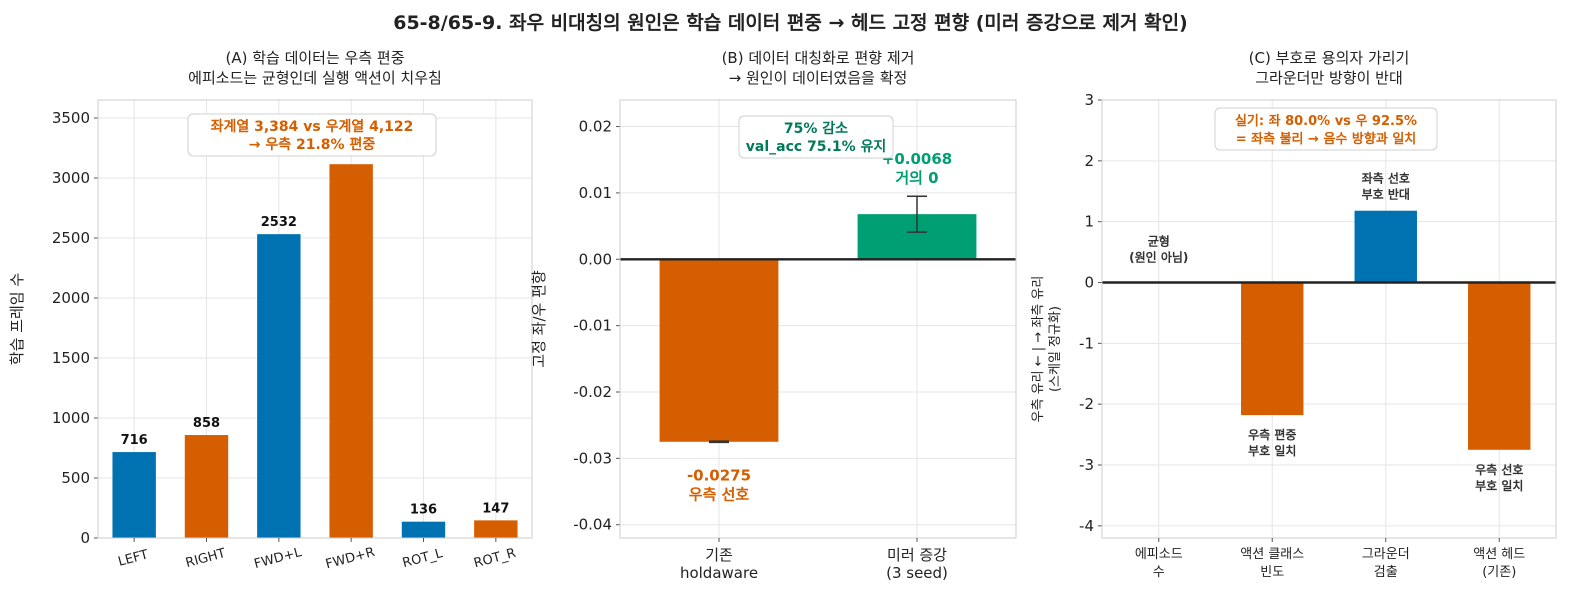 The image size is (1581, 608). What do you see at coordinates (719, 475) in the screenshot?
I see `p1-value-label: -0.0275` at bounding box center [719, 475].